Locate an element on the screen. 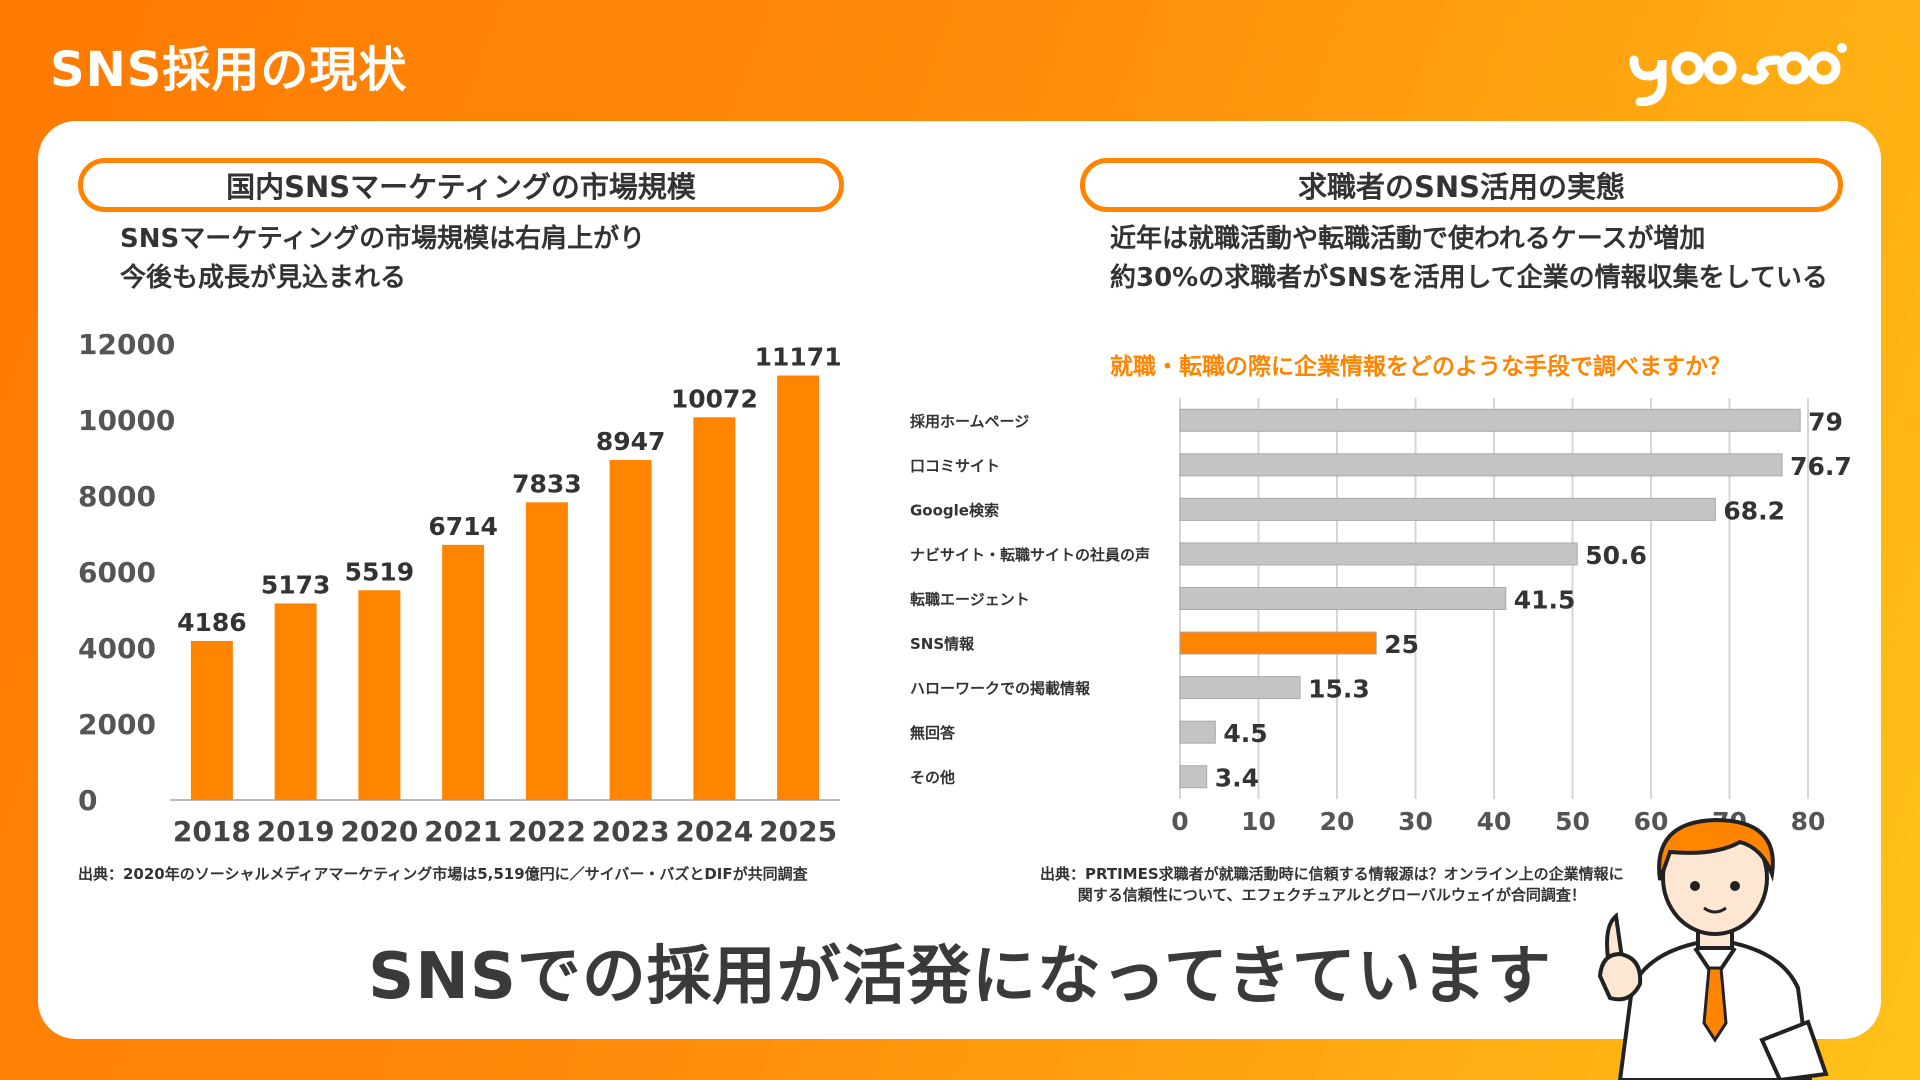 Image resolution: width=1920 pixels, height=1080 pixels. y-tick-label: 8000 is located at coordinates (117, 496).